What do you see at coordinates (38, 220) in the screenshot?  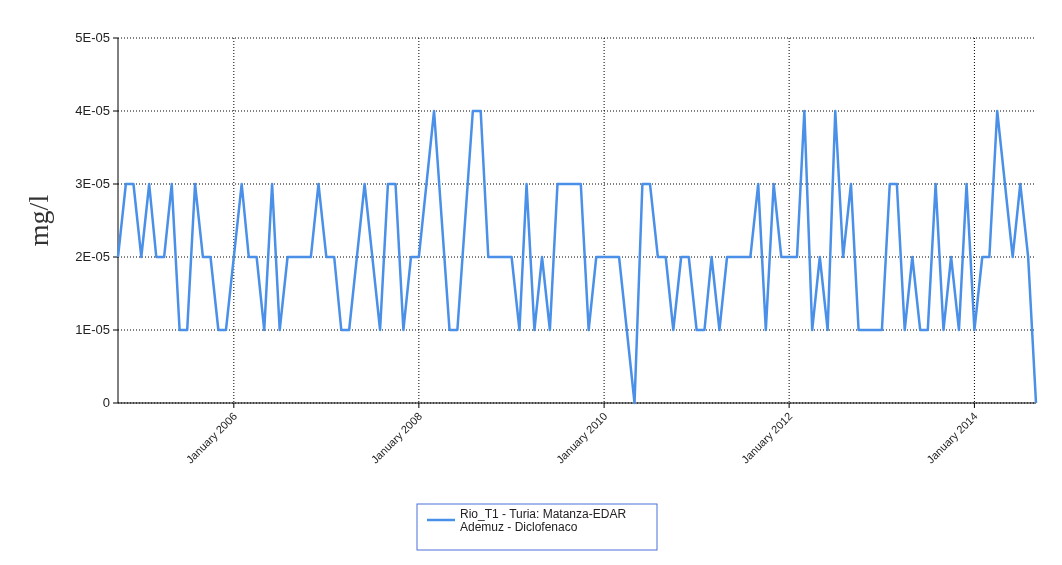 I see `y-axis-title: mg/l` at bounding box center [38, 220].